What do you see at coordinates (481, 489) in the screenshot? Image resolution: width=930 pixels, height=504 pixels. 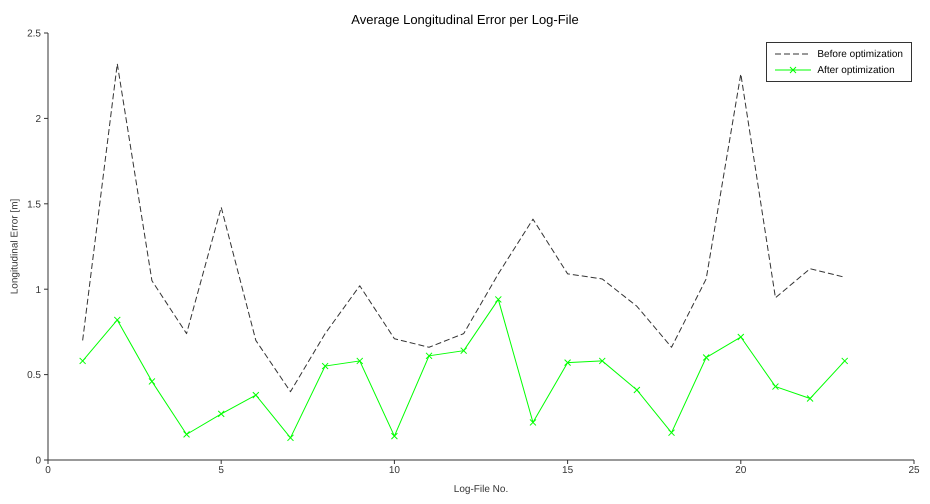 I see `x-axis-title: Log-File No.` at bounding box center [481, 489].